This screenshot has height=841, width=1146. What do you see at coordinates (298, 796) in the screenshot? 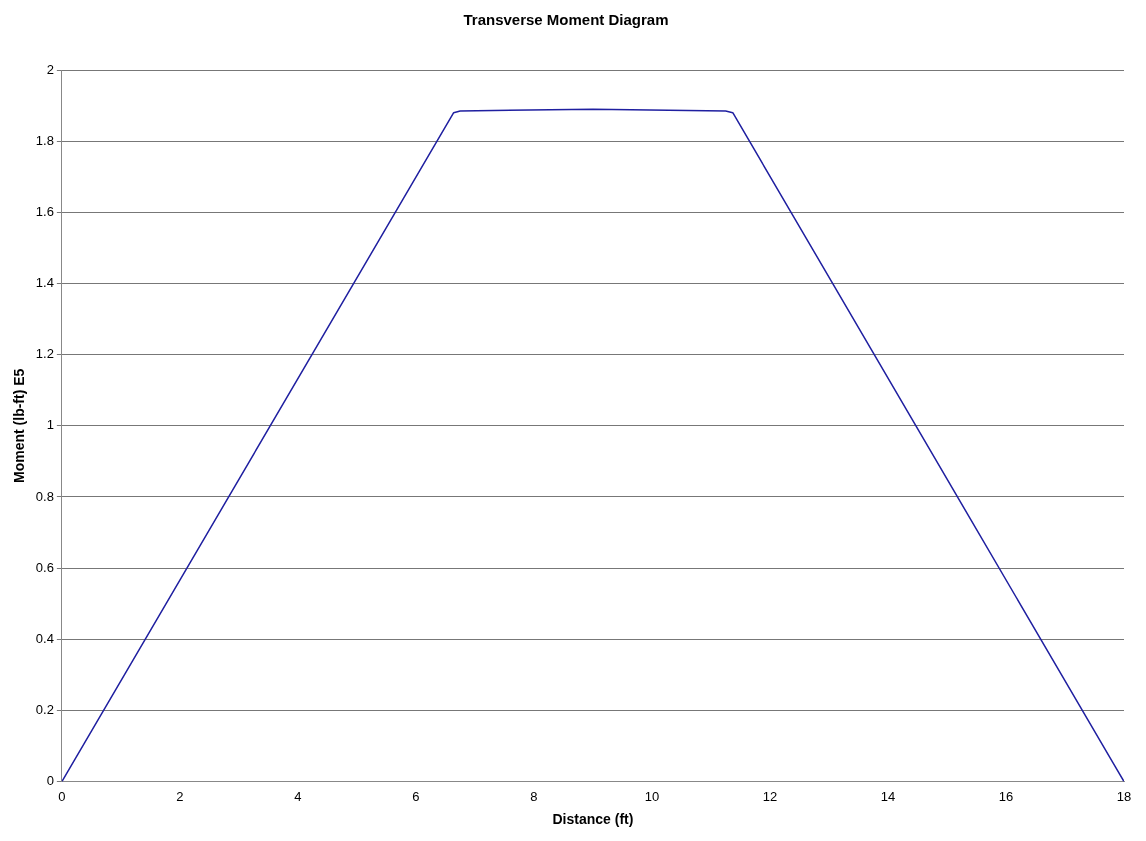
I see `x-tick-label: 4` at bounding box center [298, 796].